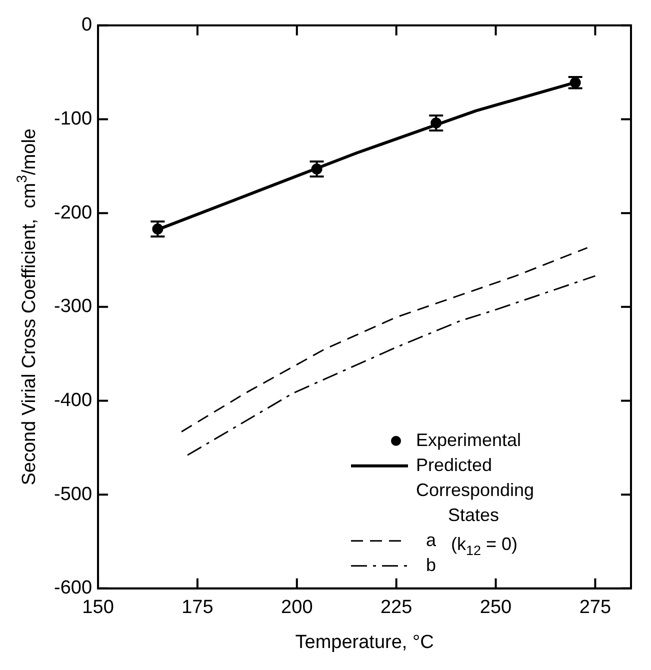 The height and width of the screenshot is (670, 651). I want to click on y-tick-label: -100, so click(73, 119).